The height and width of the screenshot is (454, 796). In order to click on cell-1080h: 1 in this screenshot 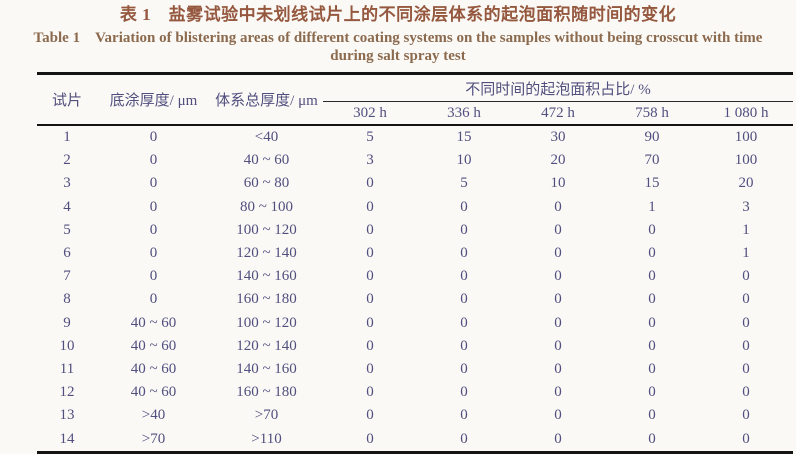, I will do `click(746, 253)`.